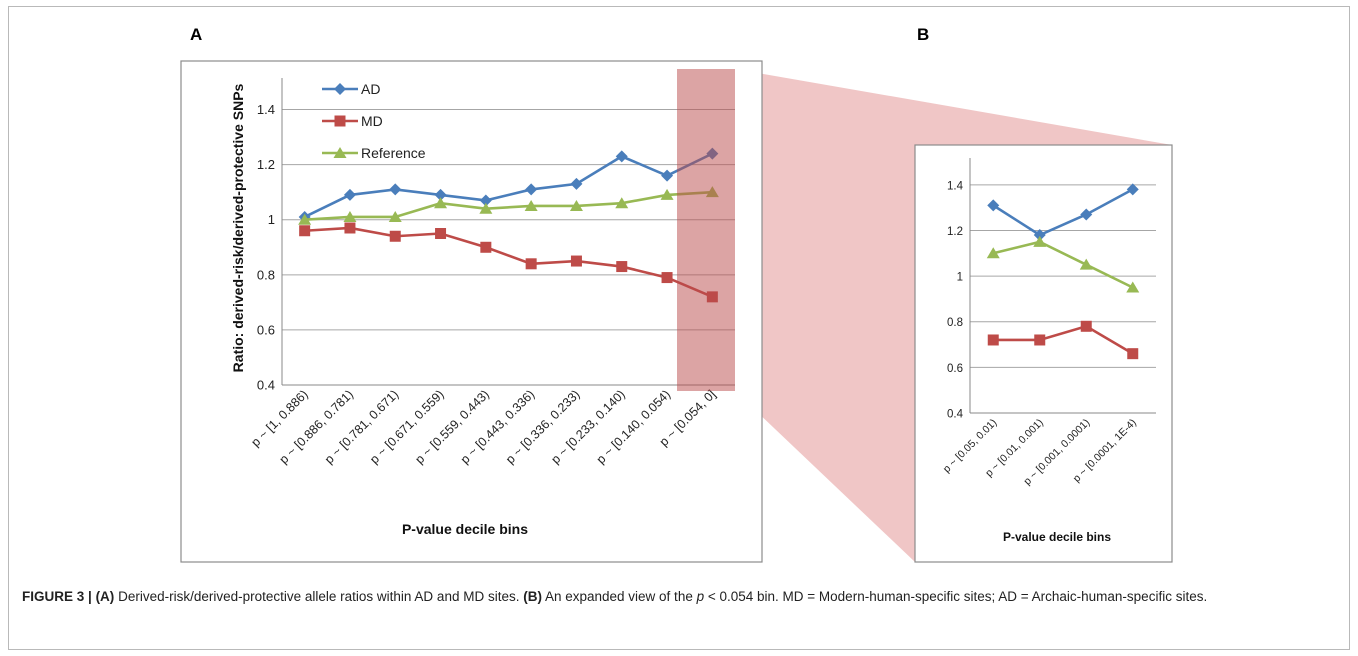 This screenshot has height=656, width=1358. Describe the element at coordinates (57, 596) in the screenshot. I see `caption-label: FIGURE 3 |` at that location.